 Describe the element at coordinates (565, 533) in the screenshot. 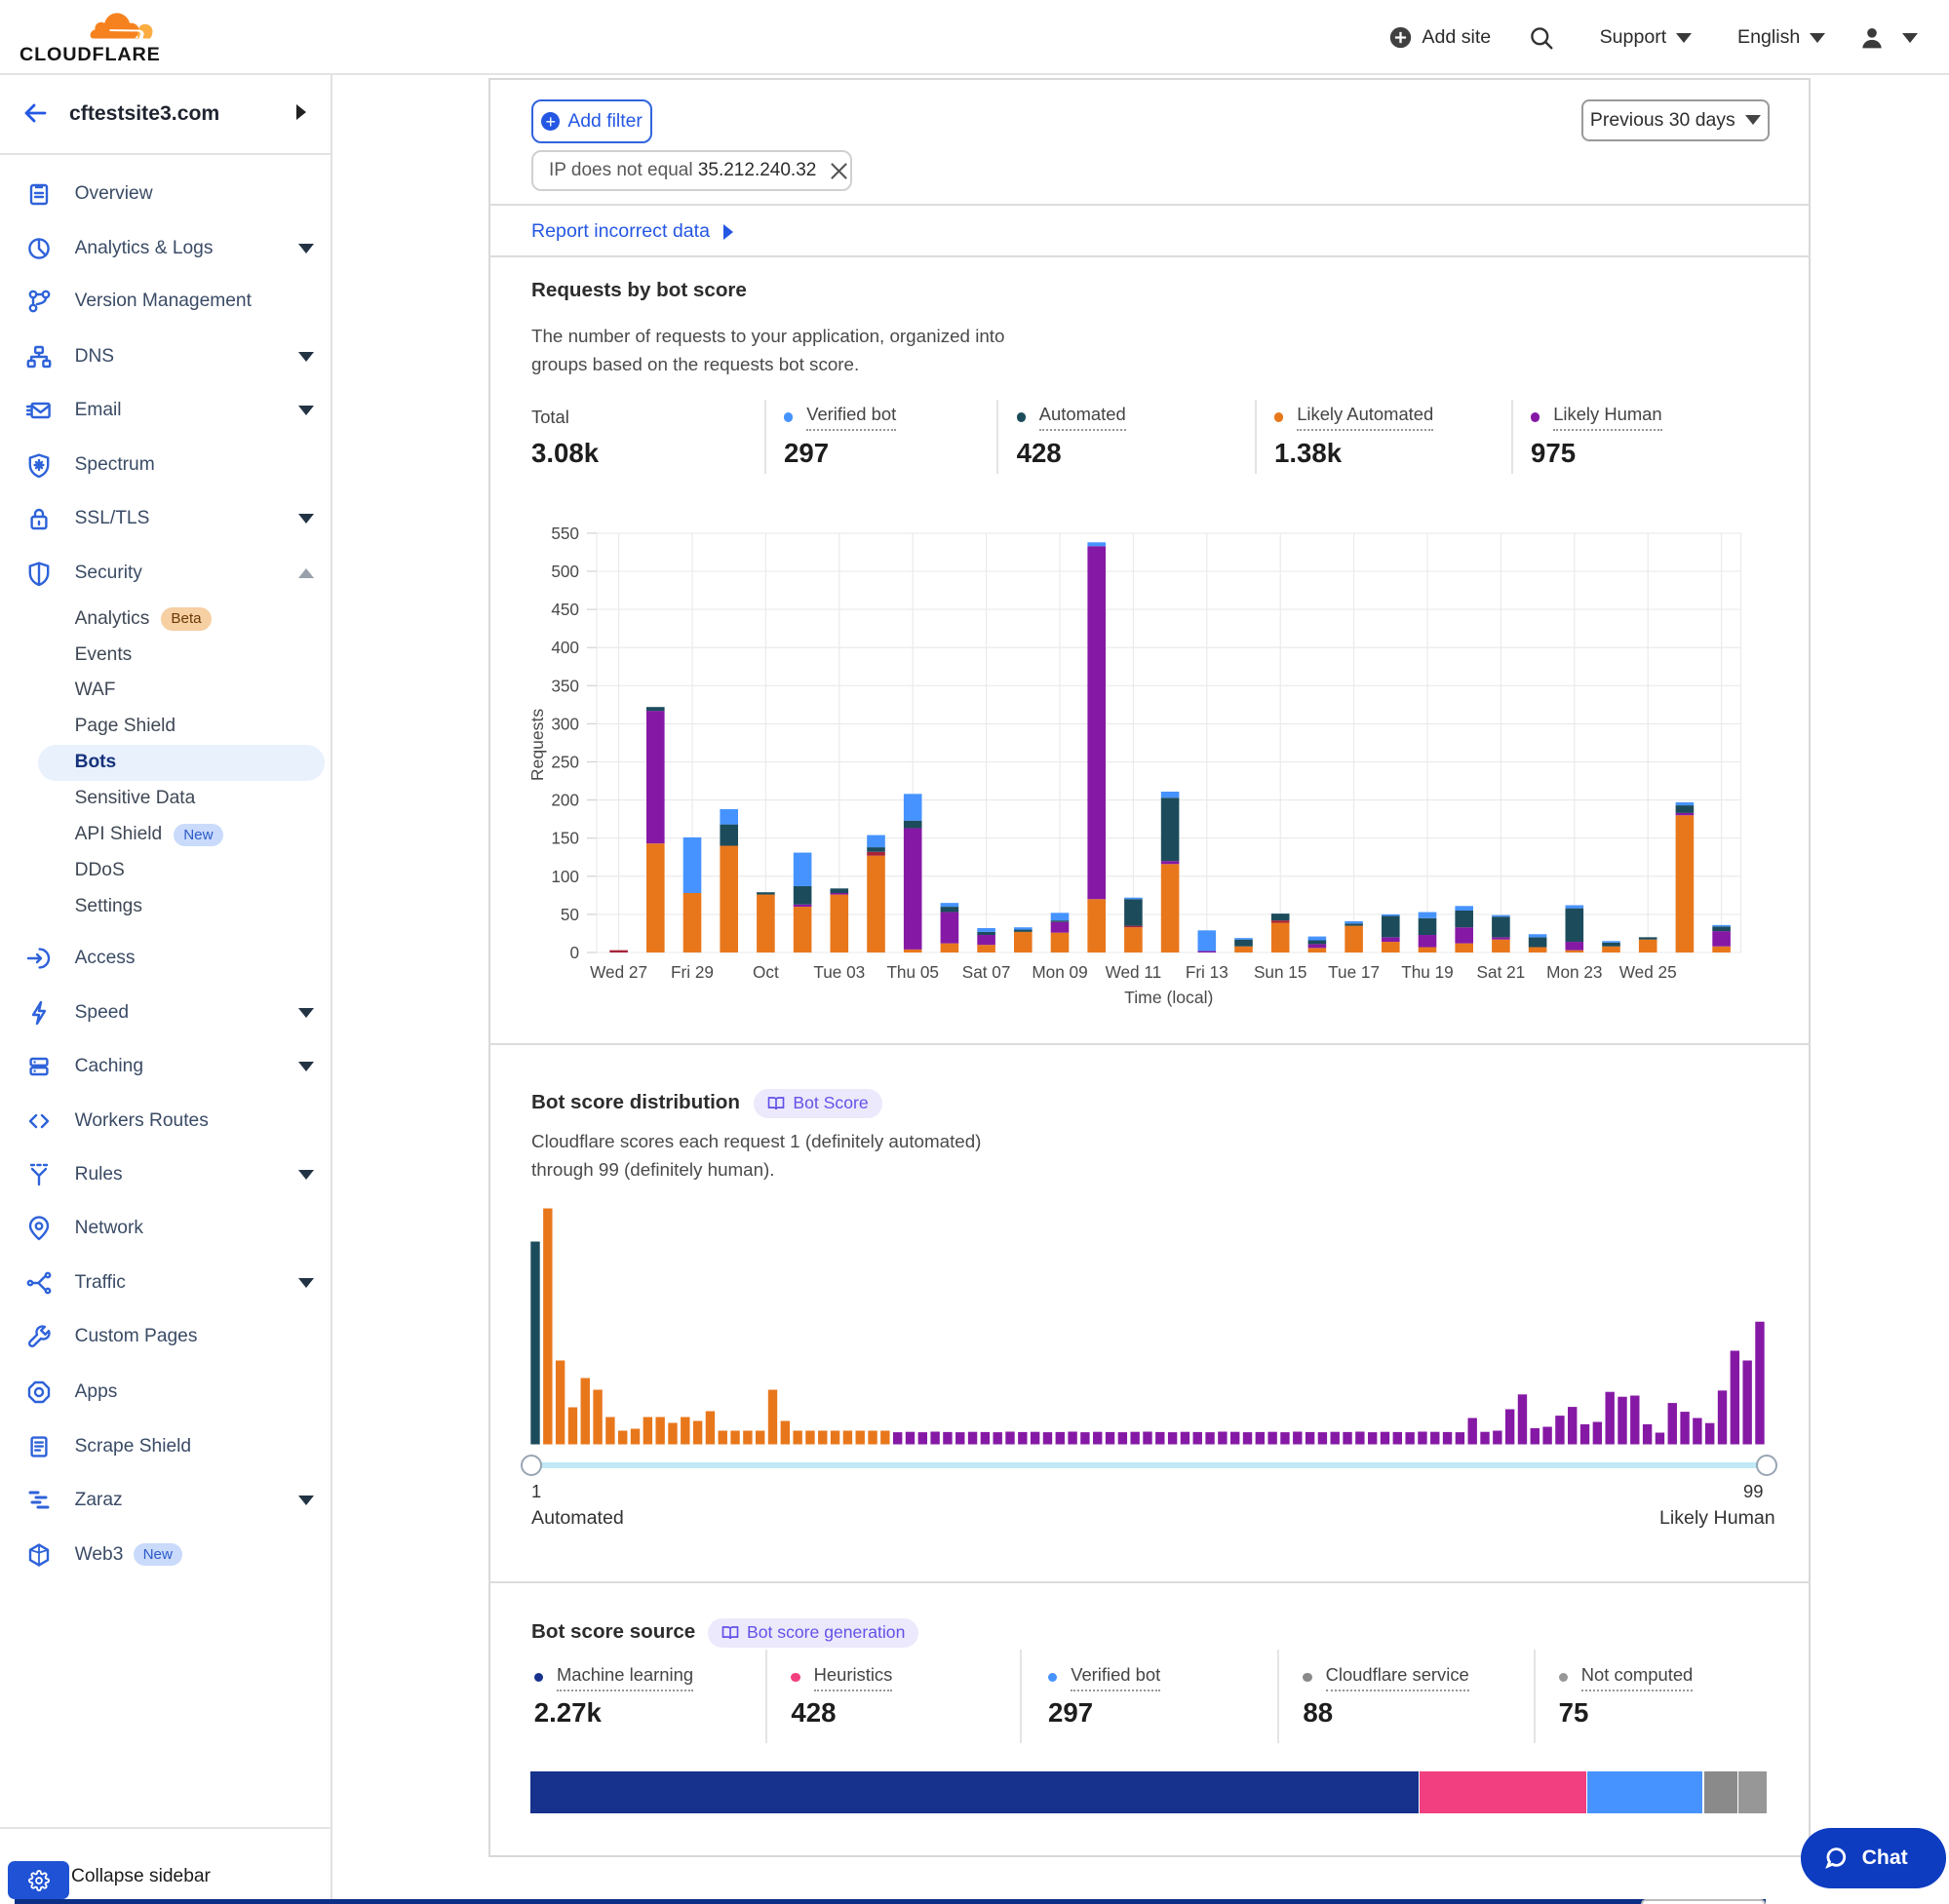

I see `svg-text: 550` at that location.